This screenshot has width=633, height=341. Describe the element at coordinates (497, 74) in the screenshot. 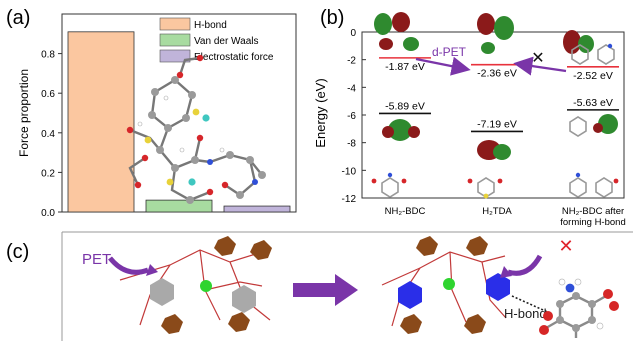

I see `lumo-energy-label: -2.36 eV` at that location.